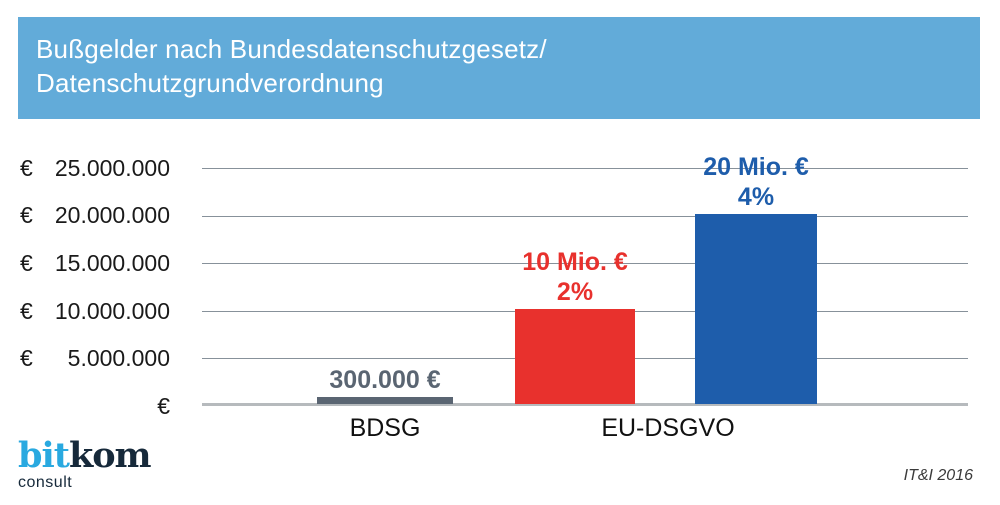 The height and width of the screenshot is (505, 1000). I want to click on bar-amount-label: 300.000 €, so click(385, 380).